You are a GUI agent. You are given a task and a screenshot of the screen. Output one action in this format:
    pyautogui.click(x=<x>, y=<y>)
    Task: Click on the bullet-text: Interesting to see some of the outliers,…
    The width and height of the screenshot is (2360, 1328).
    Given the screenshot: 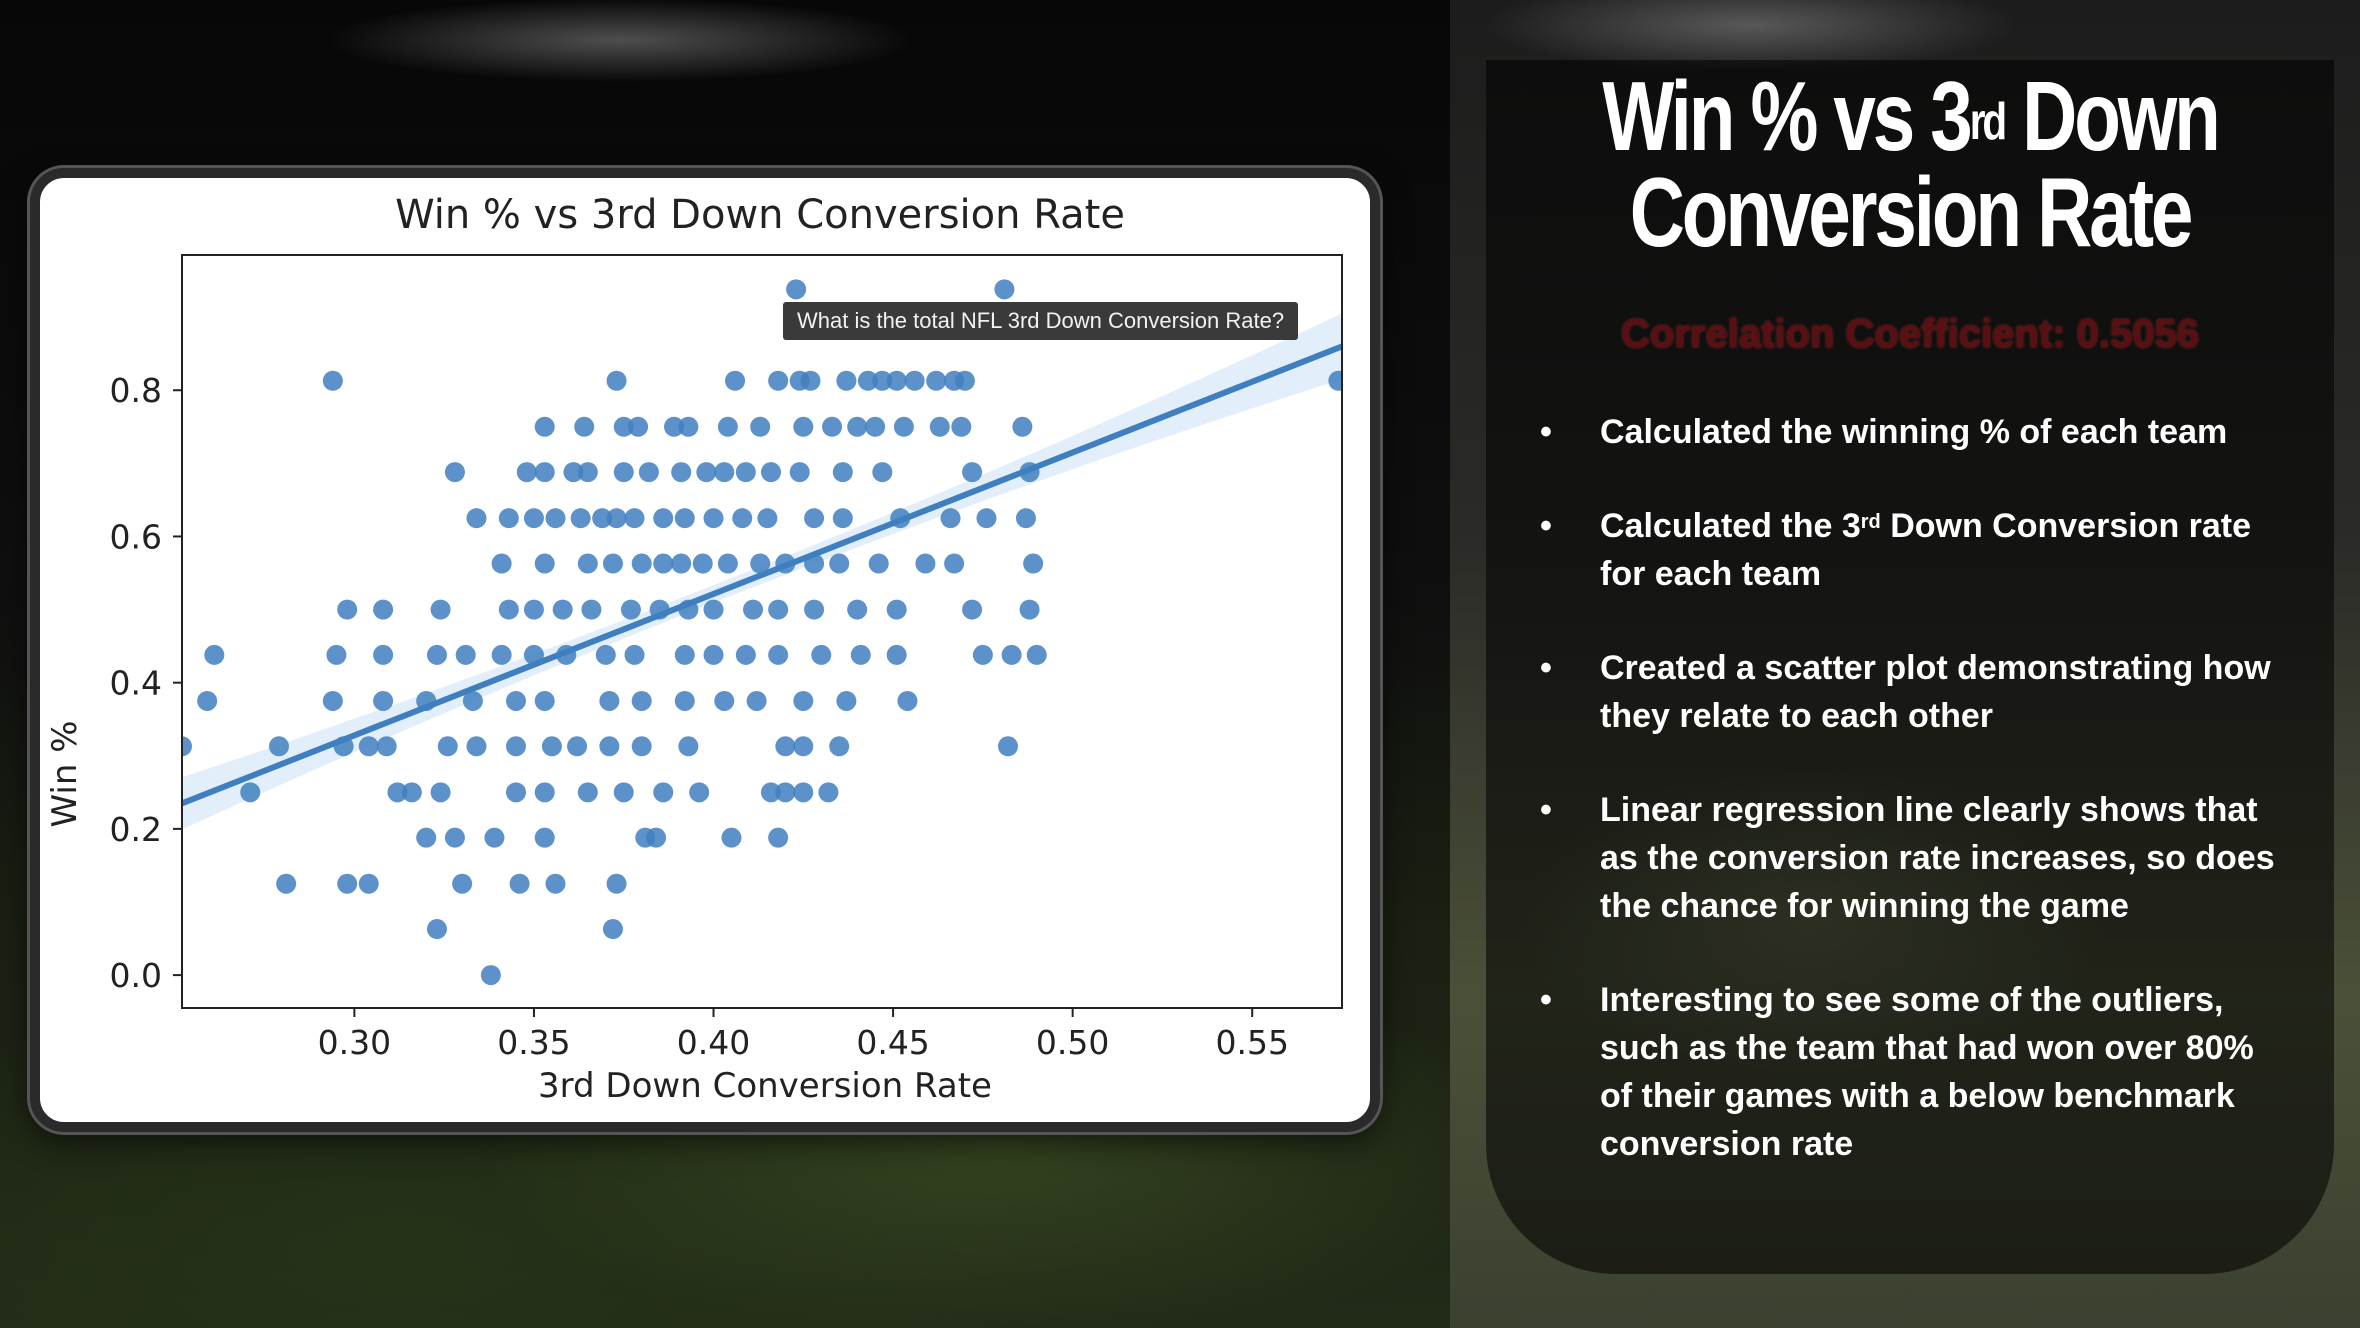 What is the action you would take?
    pyautogui.click(x=1927, y=1072)
    